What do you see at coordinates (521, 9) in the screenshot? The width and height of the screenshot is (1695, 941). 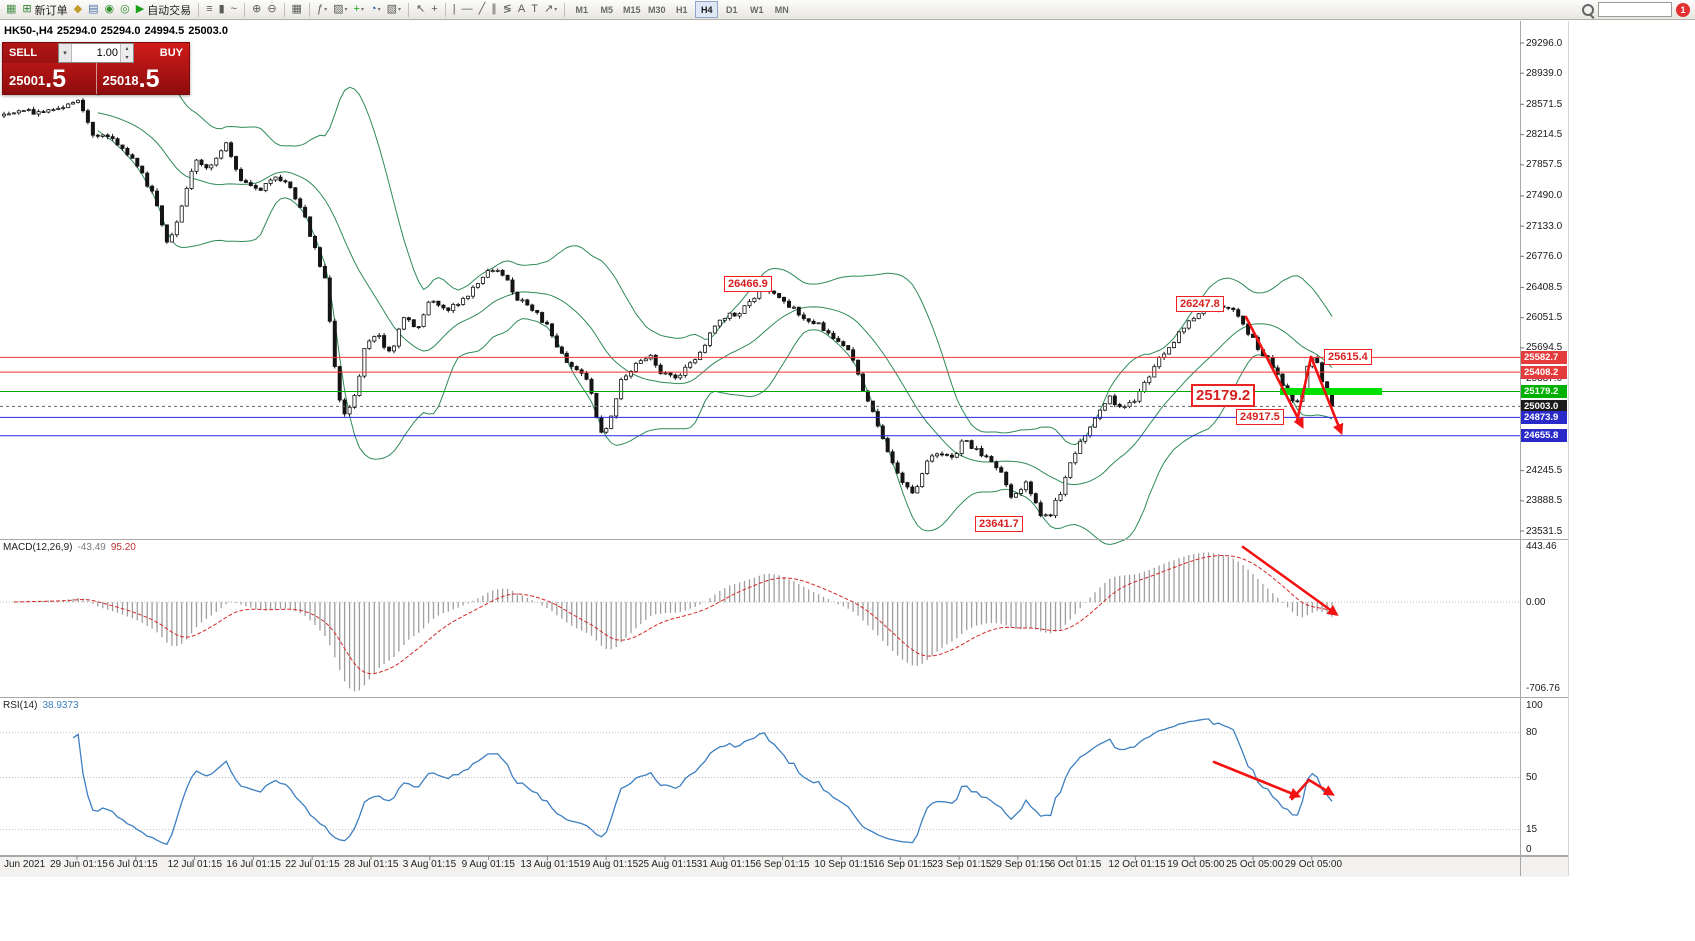 I see `text-icon: A` at bounding box center [521, 9].